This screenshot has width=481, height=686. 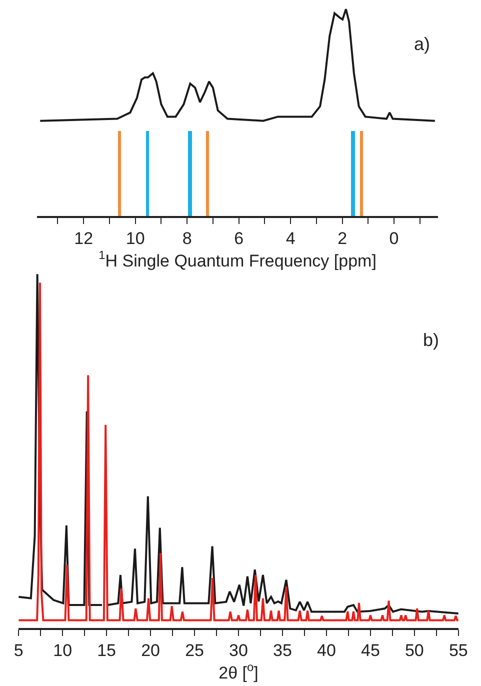 What do you see at coordinates (422, 44) in the screenshot?
I see `annotation: a)` at bounding box center [422, 44].